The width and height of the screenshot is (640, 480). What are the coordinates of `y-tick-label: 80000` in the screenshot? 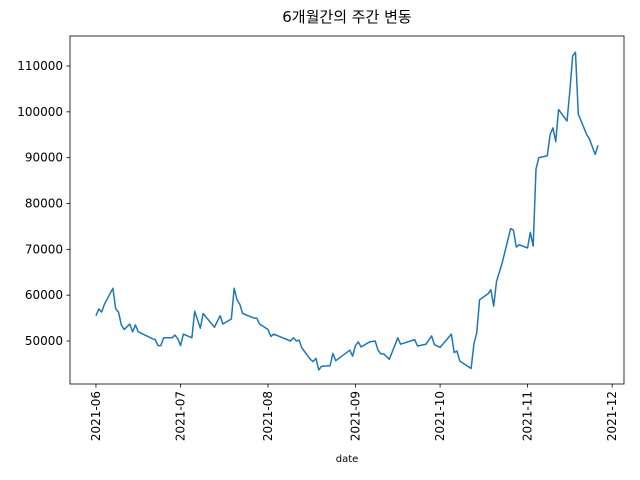 It's located at (44, 203).